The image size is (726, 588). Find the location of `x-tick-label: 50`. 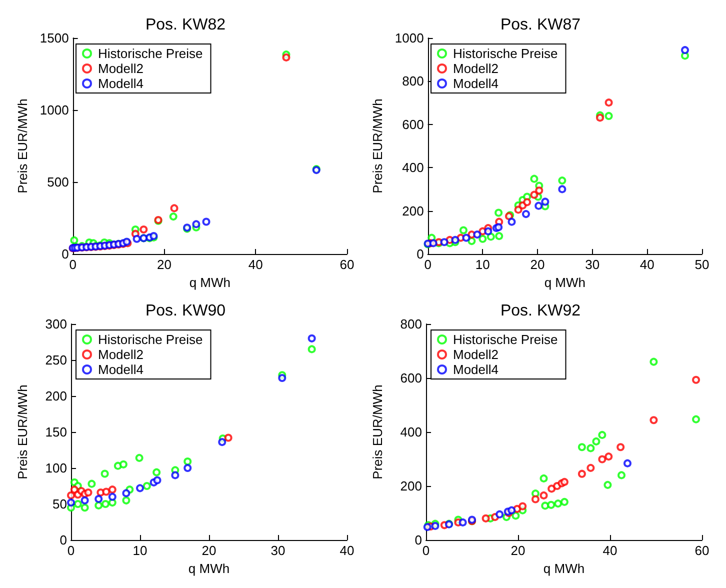

x-tick-label: 50 is located at coordinates (702, 264).